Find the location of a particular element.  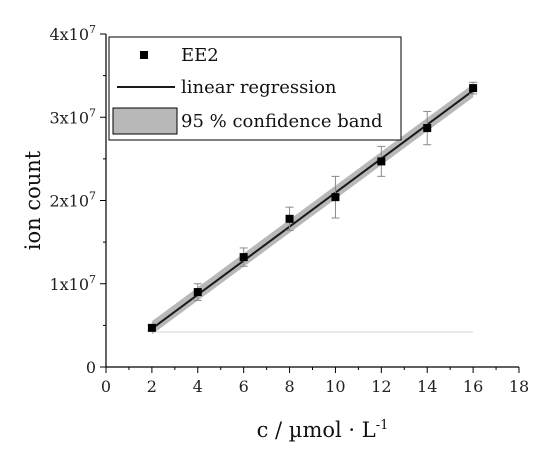

x-tick-label: 4 is located at coordinates (198, 386).